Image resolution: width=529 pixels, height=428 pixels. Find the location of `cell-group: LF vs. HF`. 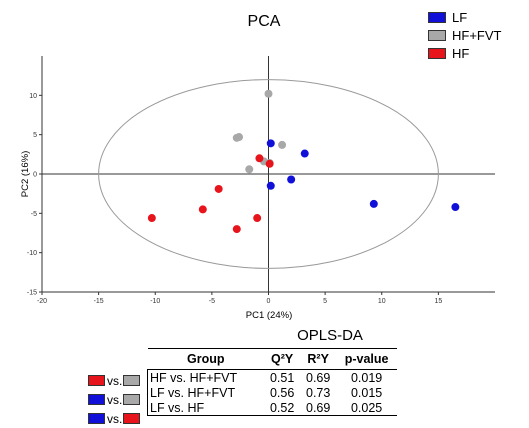

cell-group: LF vs. HF is located at coordinates (206, 408).